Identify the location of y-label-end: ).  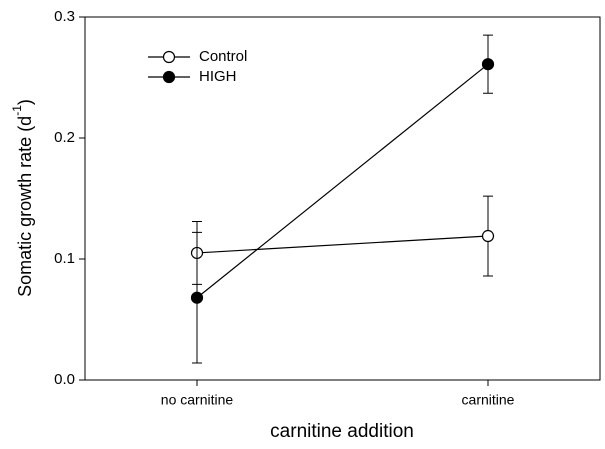
(25, 102).